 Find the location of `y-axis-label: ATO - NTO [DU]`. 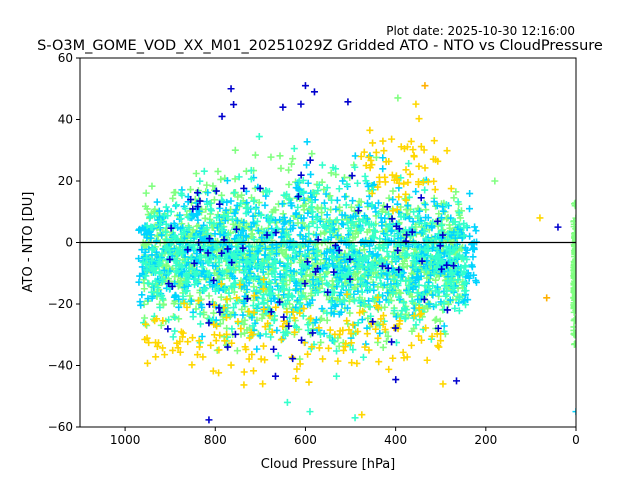

y-axis-label: ATO - NTO [DU] is located at coordinates (28, 242).